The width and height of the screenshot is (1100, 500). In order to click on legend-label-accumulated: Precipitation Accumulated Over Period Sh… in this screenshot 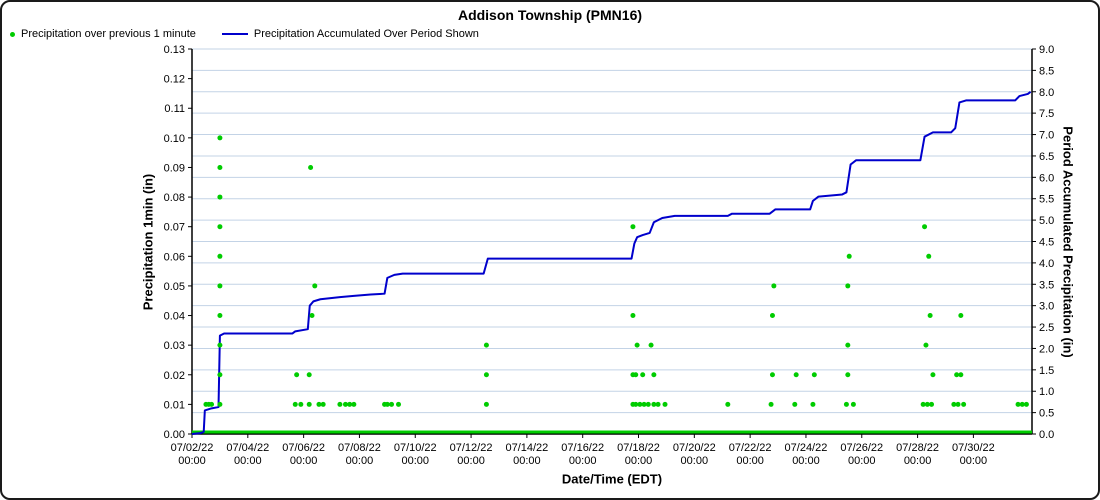, I will do `click(366, 34)`.